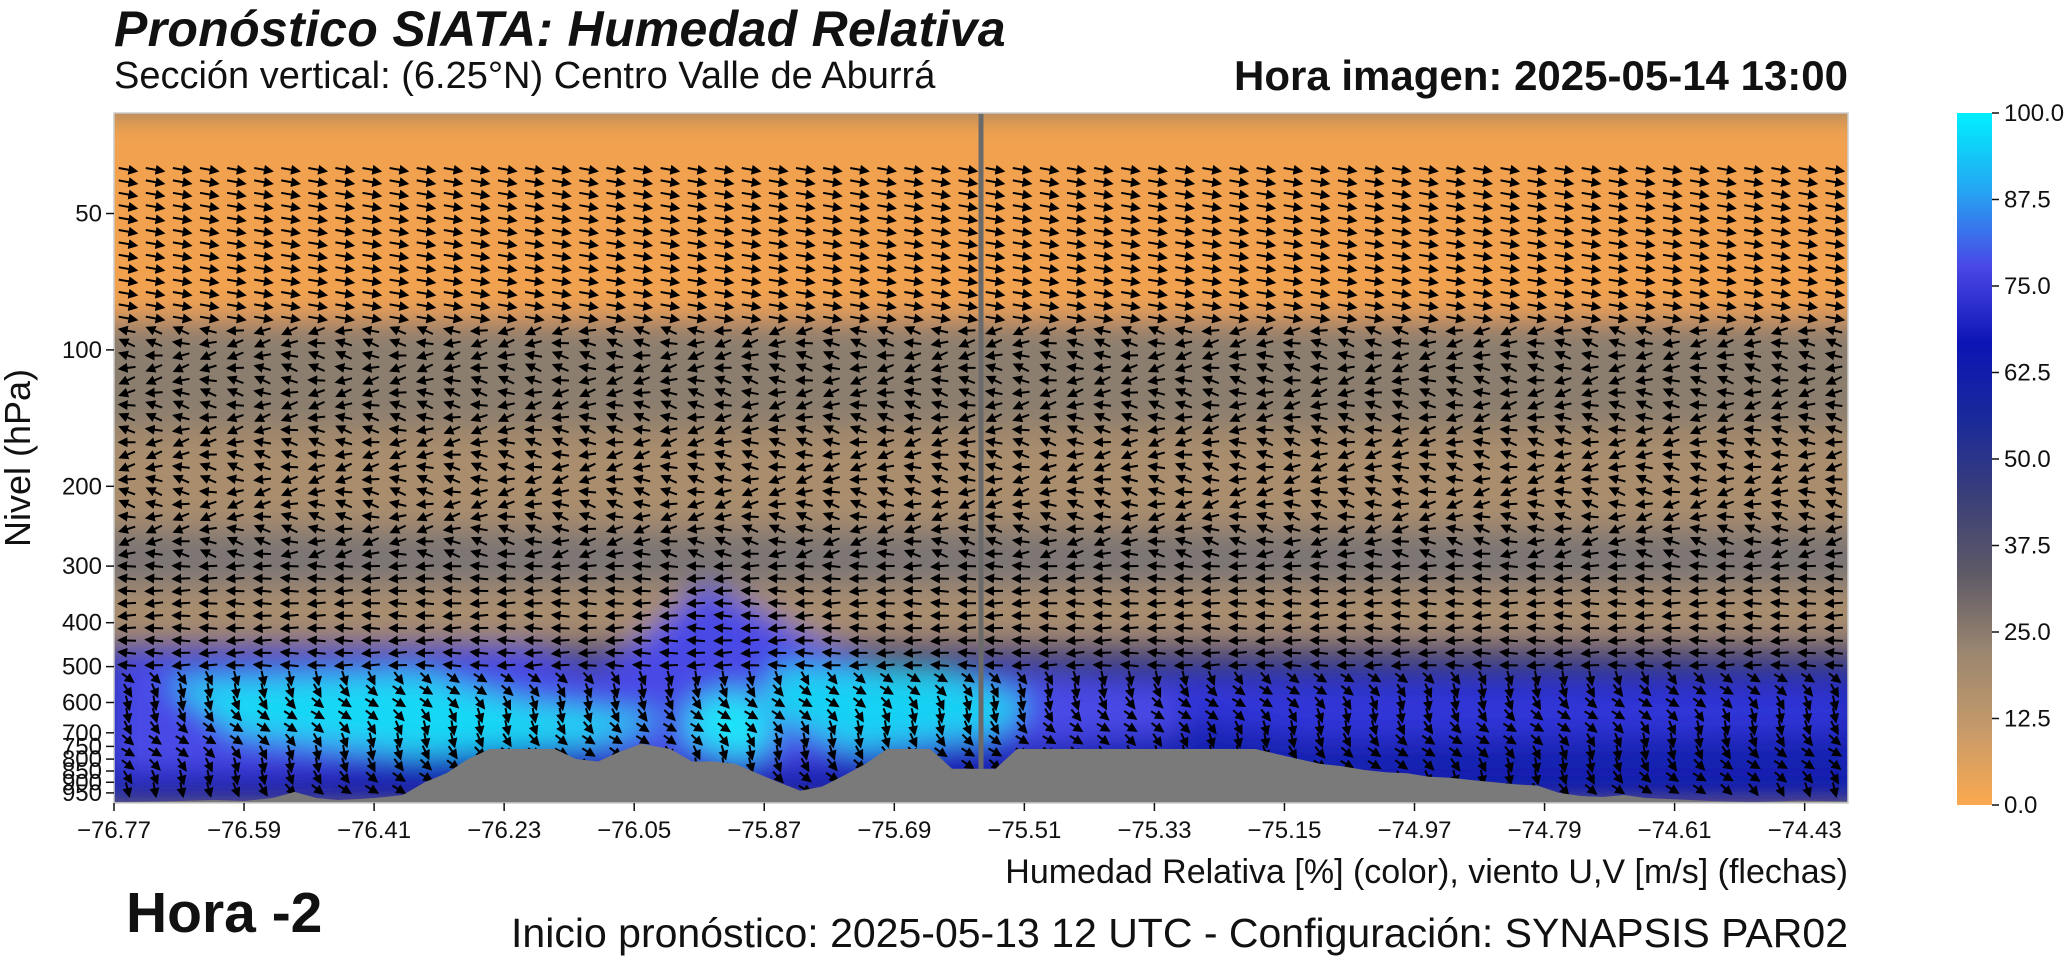 This screenshot has height=964, width=2071. What do you see at coordinates (1024, 830) in the screenshot?
I see `x-tick-label: −75.51` at bounding box center [1024, 830].